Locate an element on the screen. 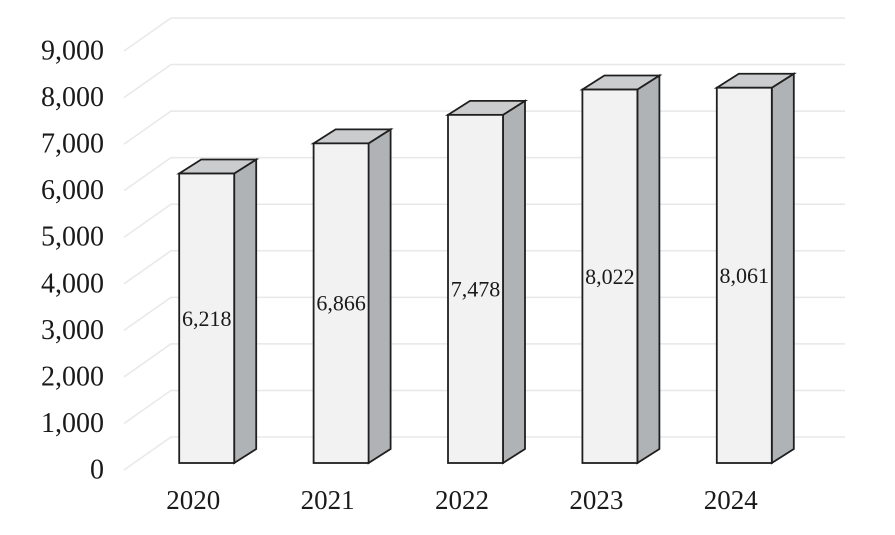  y-axis-tick-label: 7,000 is located at coordinates (72, 144).